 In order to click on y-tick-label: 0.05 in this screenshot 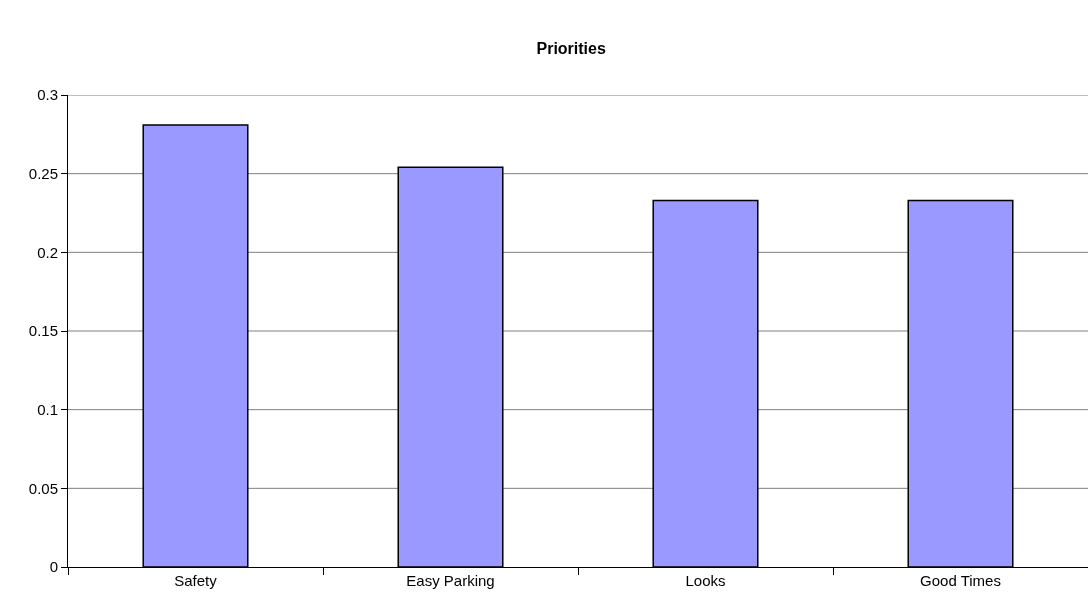, I will do `click(43, 488)`.